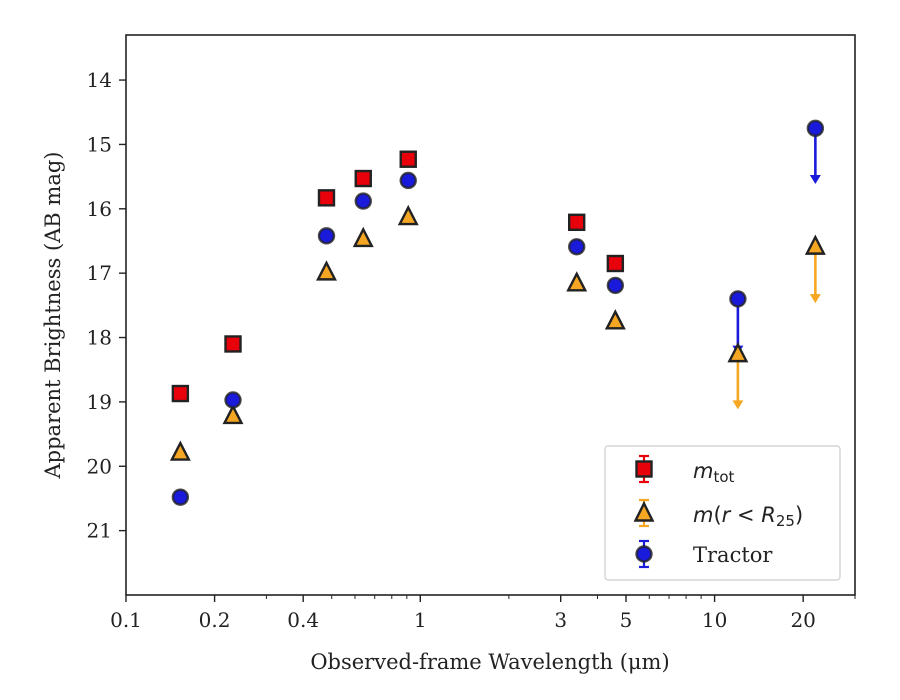 The width and height of the screenshot is (900, 700). Describe the element at coordinates (644, 469) in the screenshot. I see `legend-m-tot-marker` at that location.